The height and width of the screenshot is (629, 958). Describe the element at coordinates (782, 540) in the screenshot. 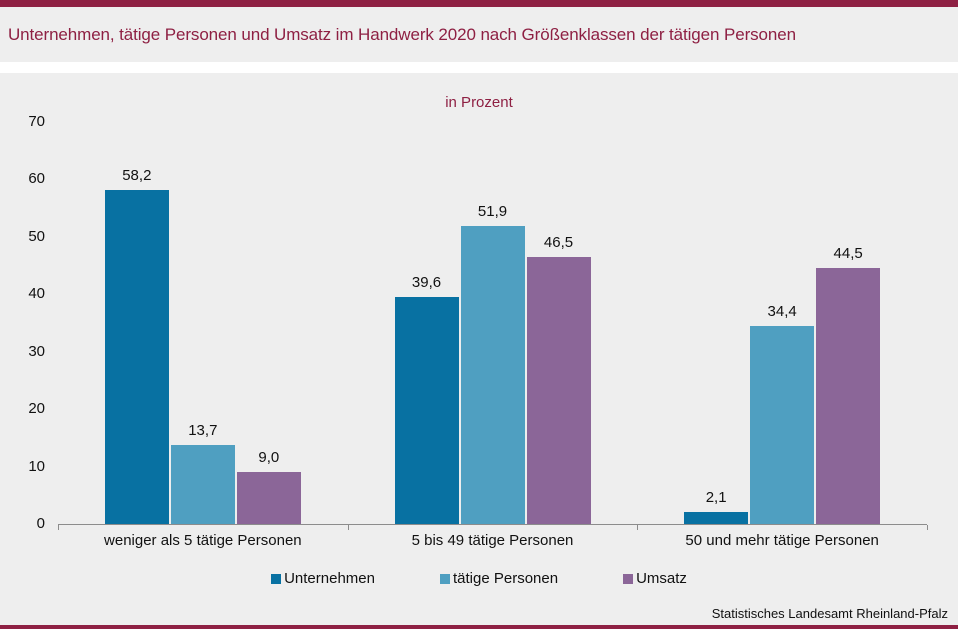

I see `x-category-label: 50 und mehr tätige Personen` at that location.